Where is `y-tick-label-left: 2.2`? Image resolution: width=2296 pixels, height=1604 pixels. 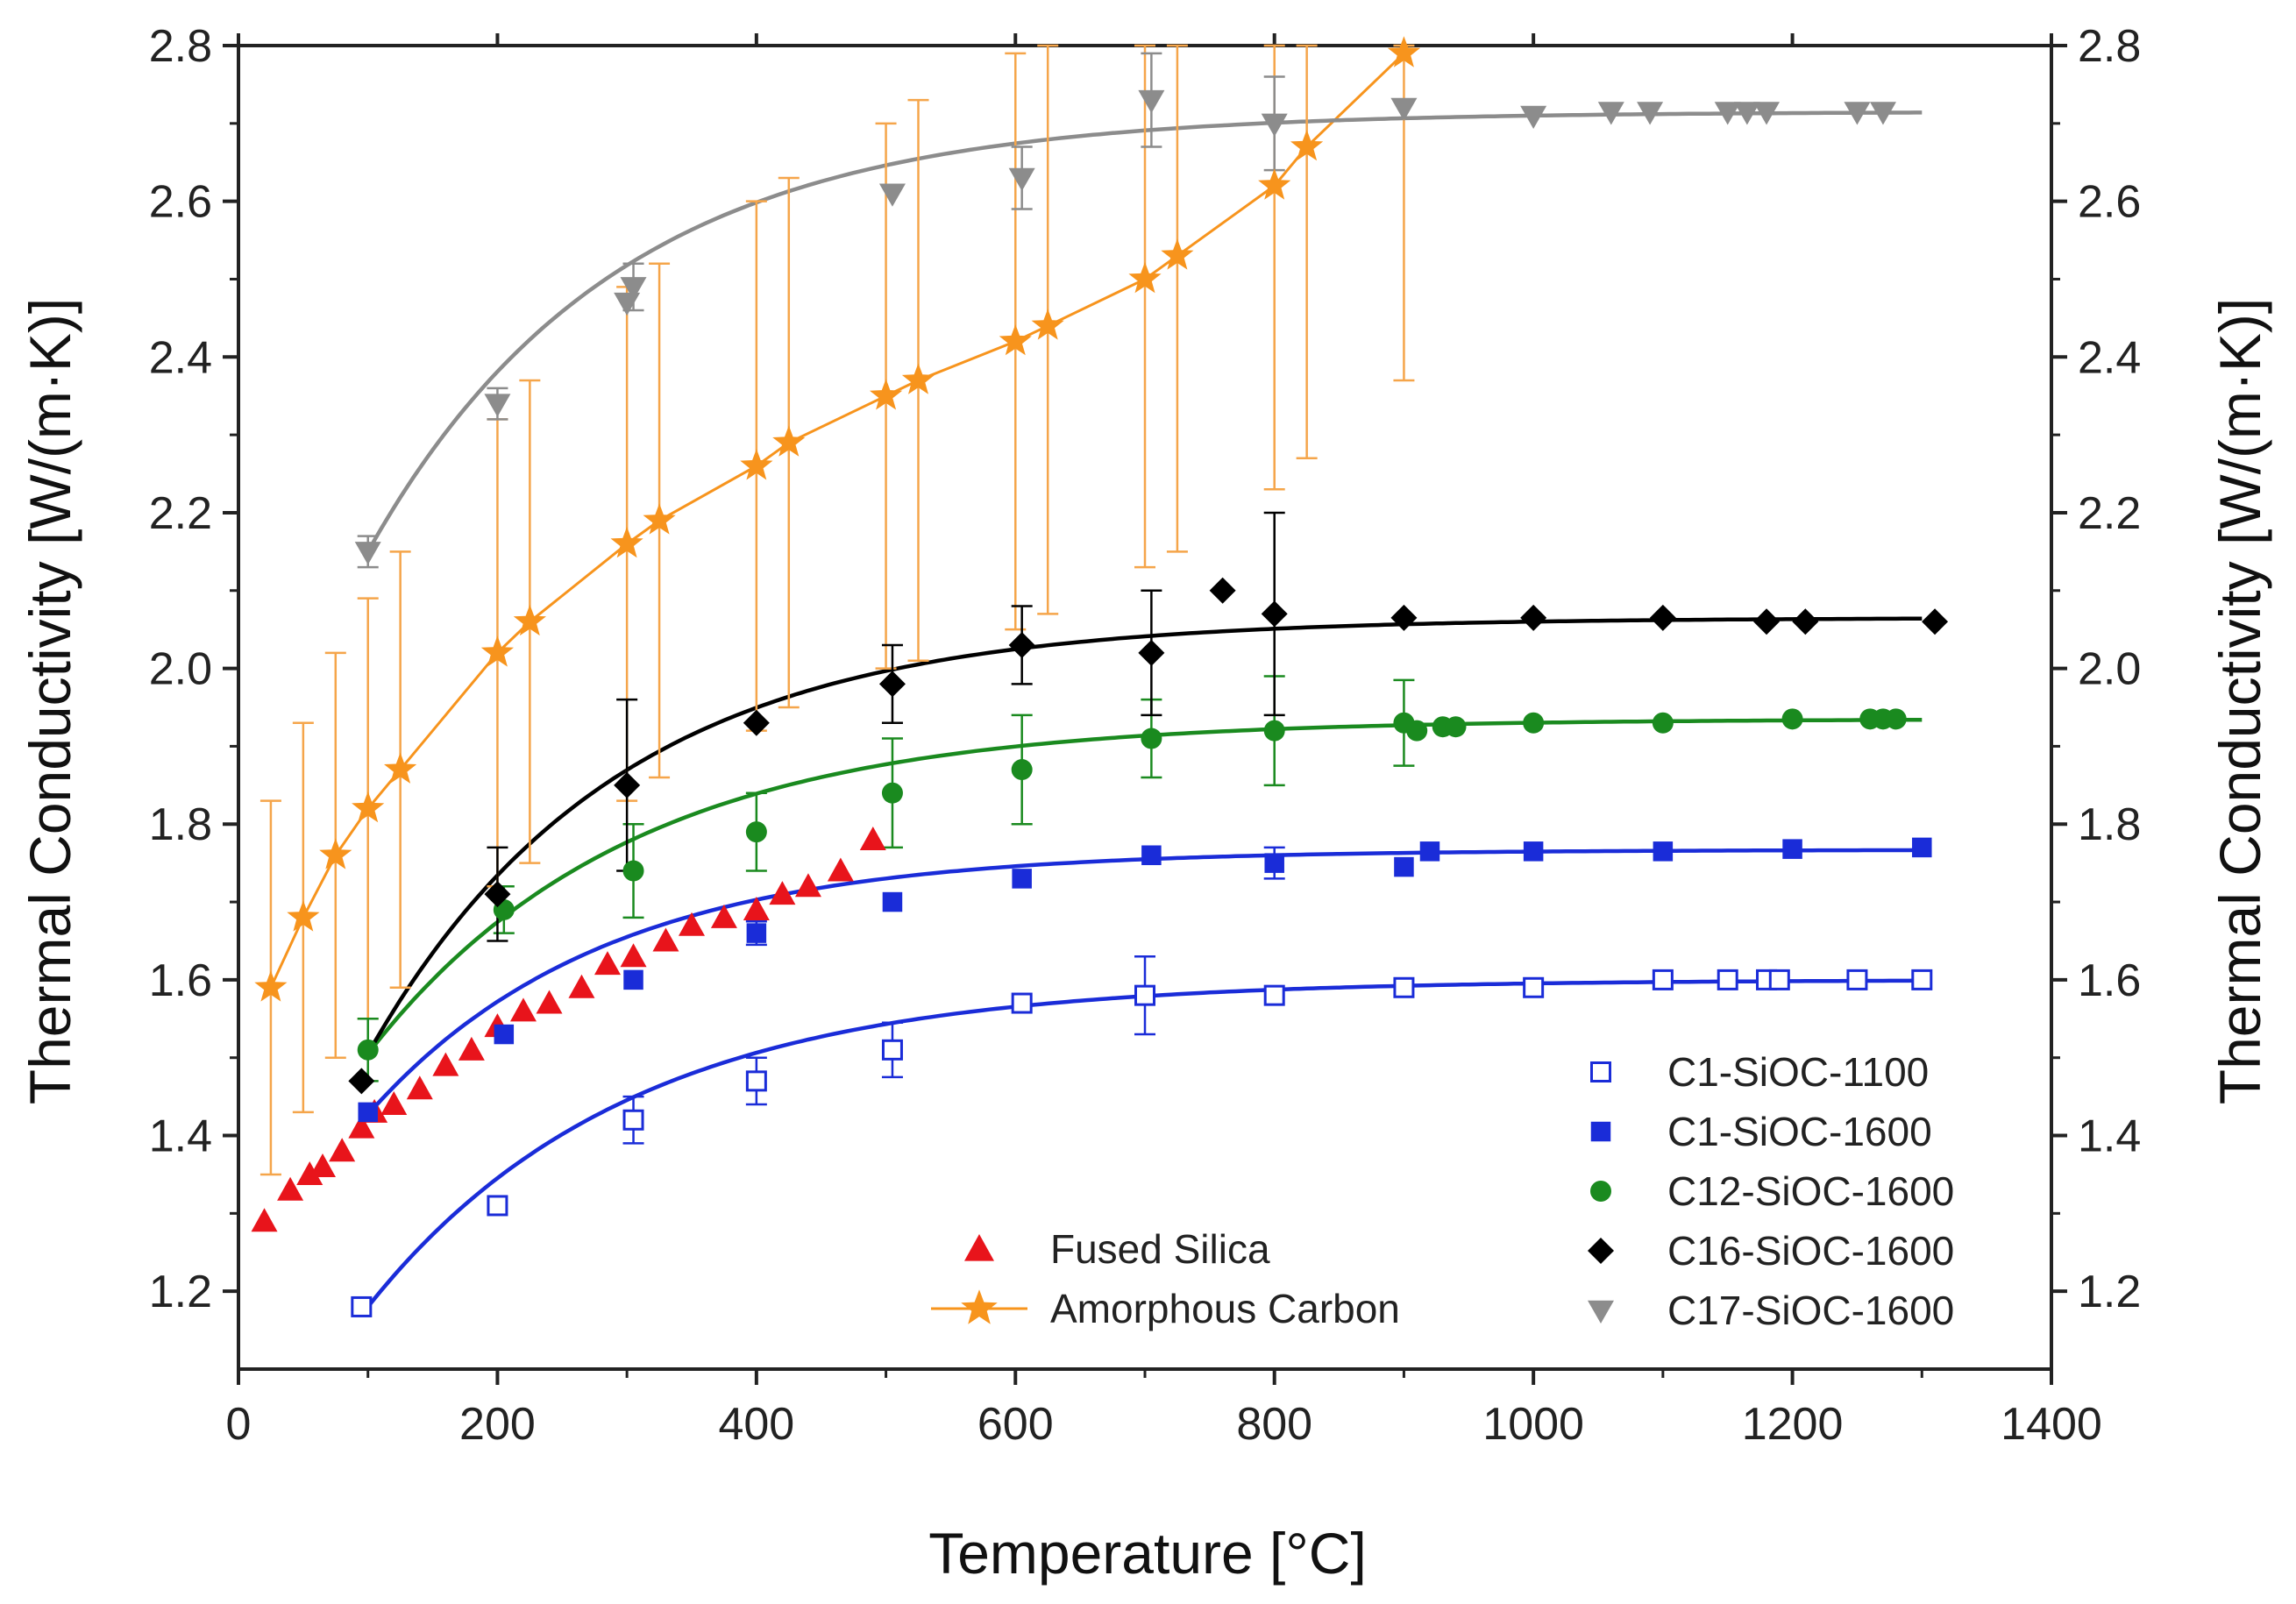 y-tick-label-left: 2.2 is located at coordinates (180, 513).